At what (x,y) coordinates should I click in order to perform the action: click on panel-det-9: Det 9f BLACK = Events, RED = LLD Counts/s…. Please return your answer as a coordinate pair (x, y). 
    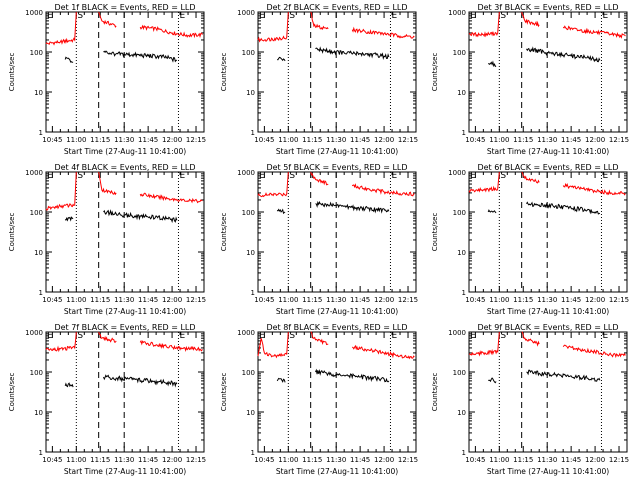
    Looking at the image, I should click on (530, 399).